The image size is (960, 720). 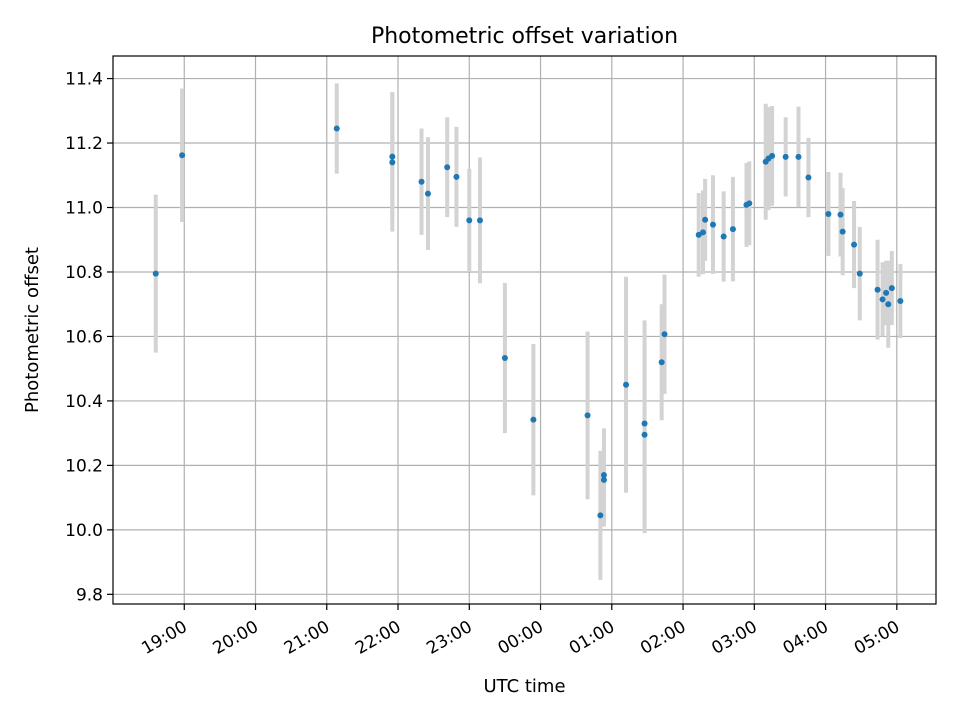 What do you see at coordinates (84, 466) in the screenshot?
I see `y-tick-label: 10.2` at bounding box center [84, 466].